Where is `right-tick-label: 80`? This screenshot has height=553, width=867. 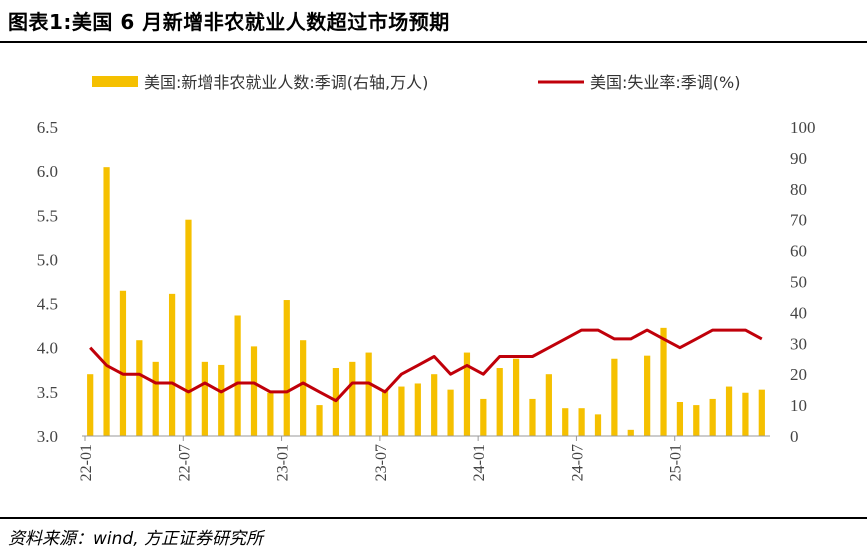 right-tick-label: 80 is located at coordinates (798, 189).